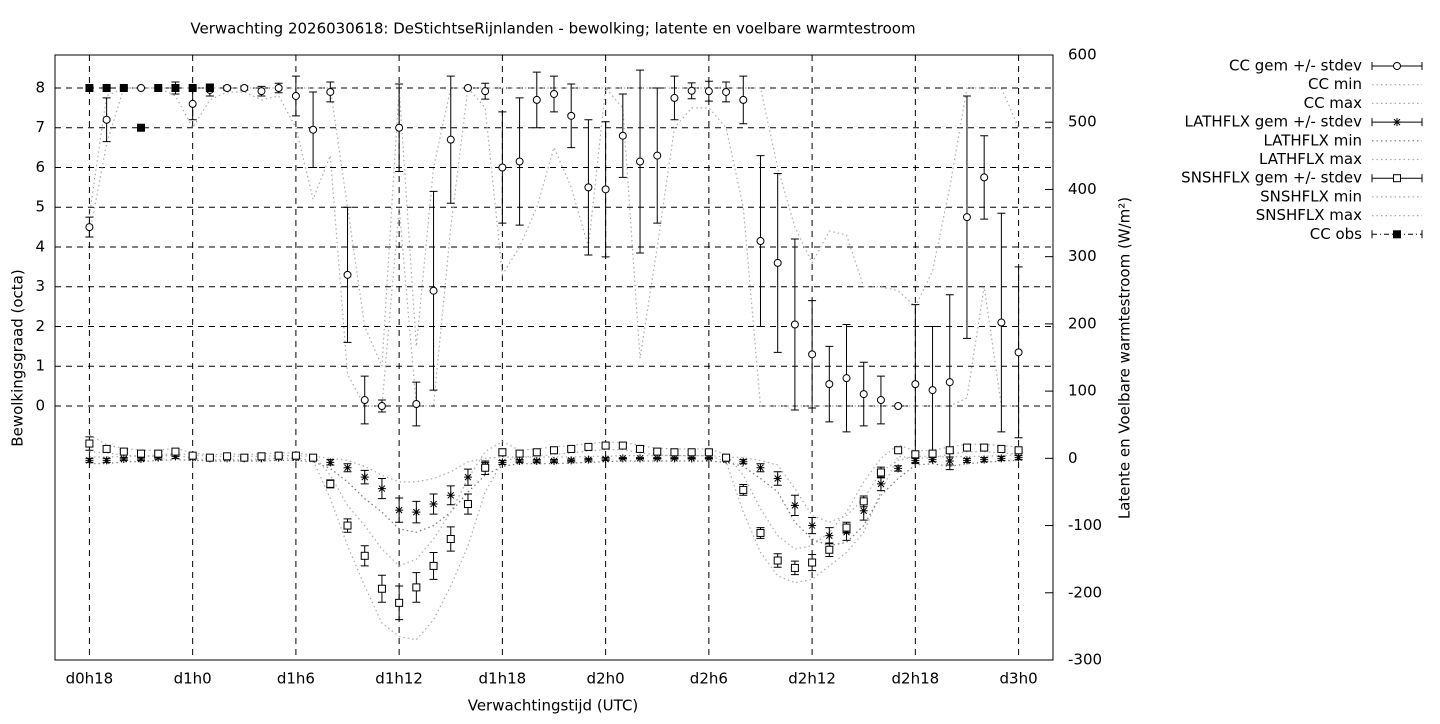  What do you see at coordinates (1082, 391) in the screenshot?
I see `y2-tick-label: 100` at bounding box center [1082, 391].